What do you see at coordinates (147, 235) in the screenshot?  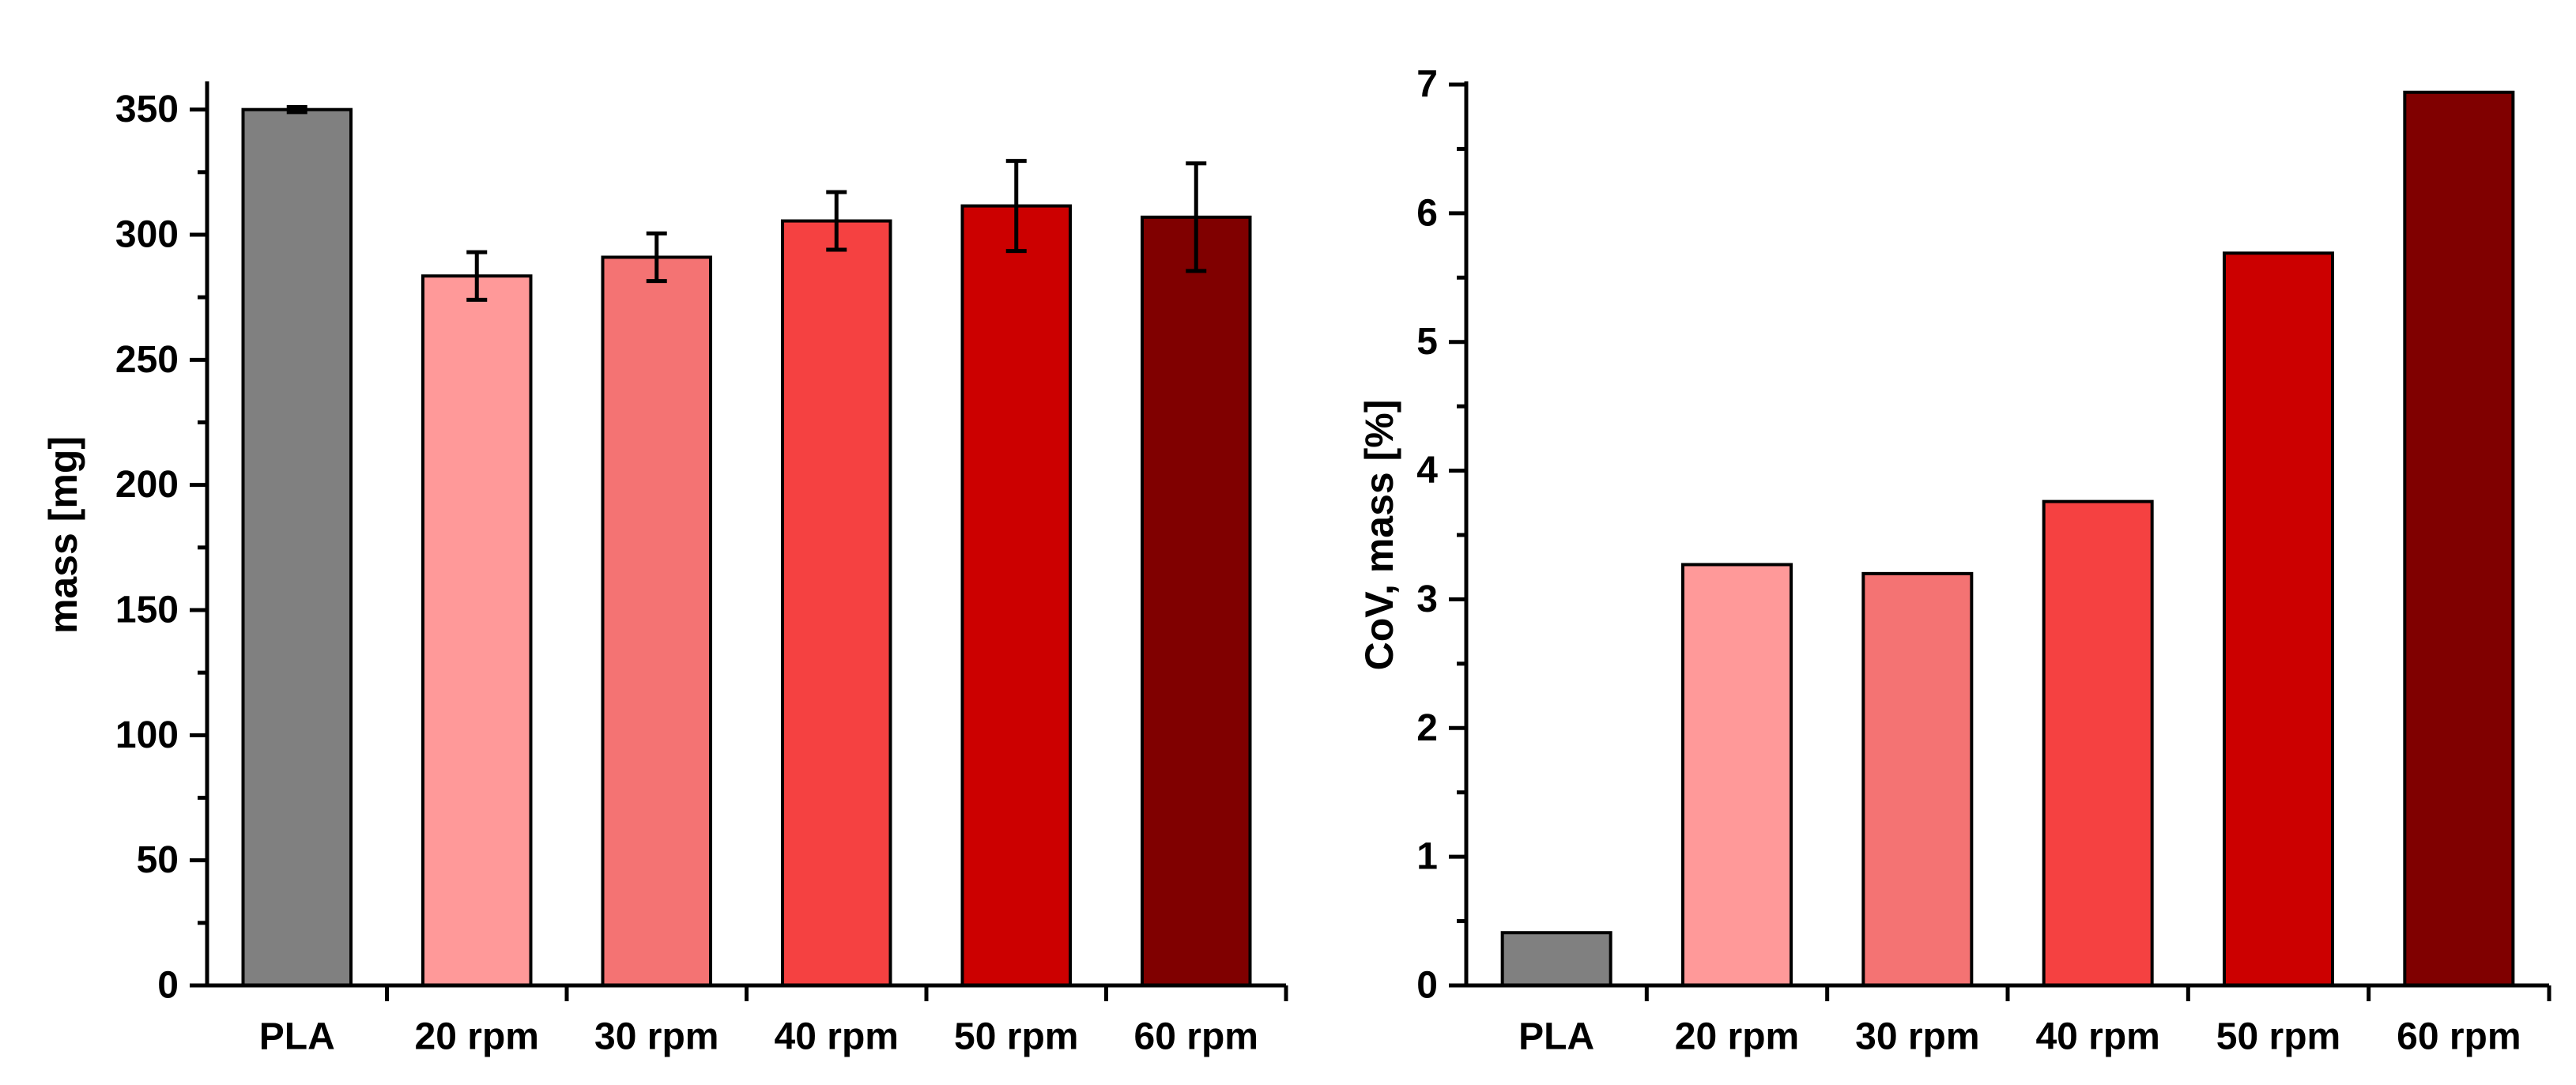 I see `y-tick-label: 300` at bounding box center [147, 235].